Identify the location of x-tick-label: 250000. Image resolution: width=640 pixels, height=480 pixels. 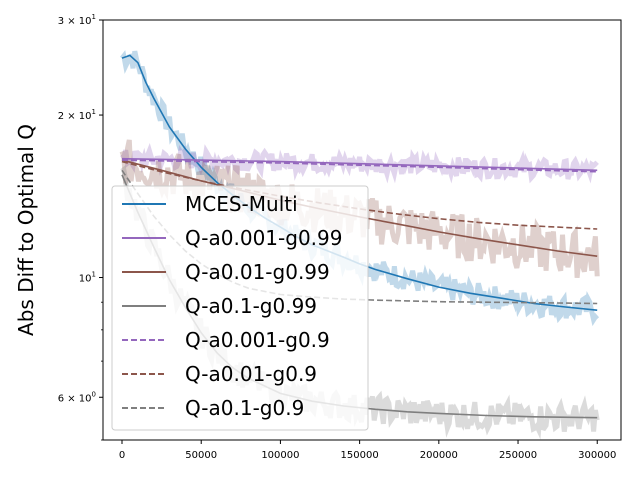
(518, 455).